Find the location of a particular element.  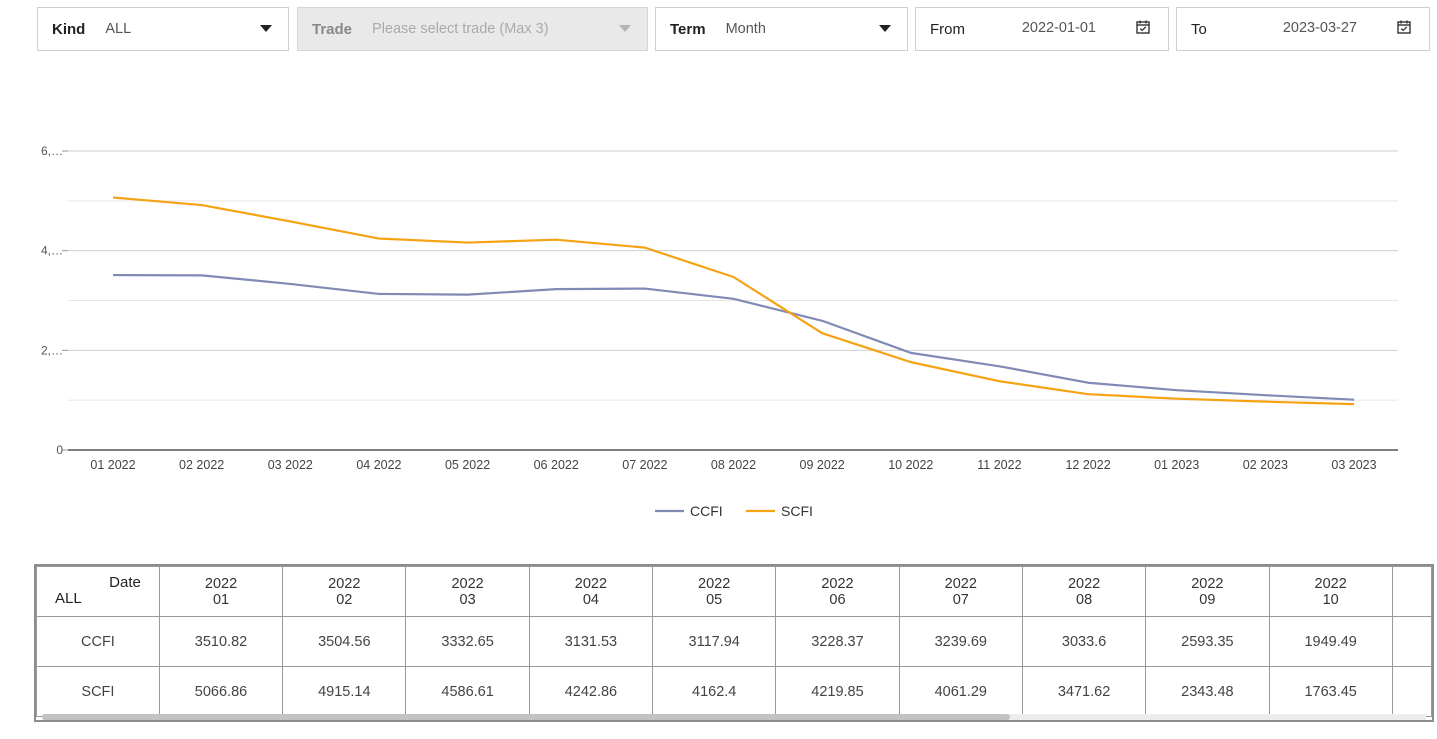

table-cell: 2593.35 is located at coordinates (1207, 641).